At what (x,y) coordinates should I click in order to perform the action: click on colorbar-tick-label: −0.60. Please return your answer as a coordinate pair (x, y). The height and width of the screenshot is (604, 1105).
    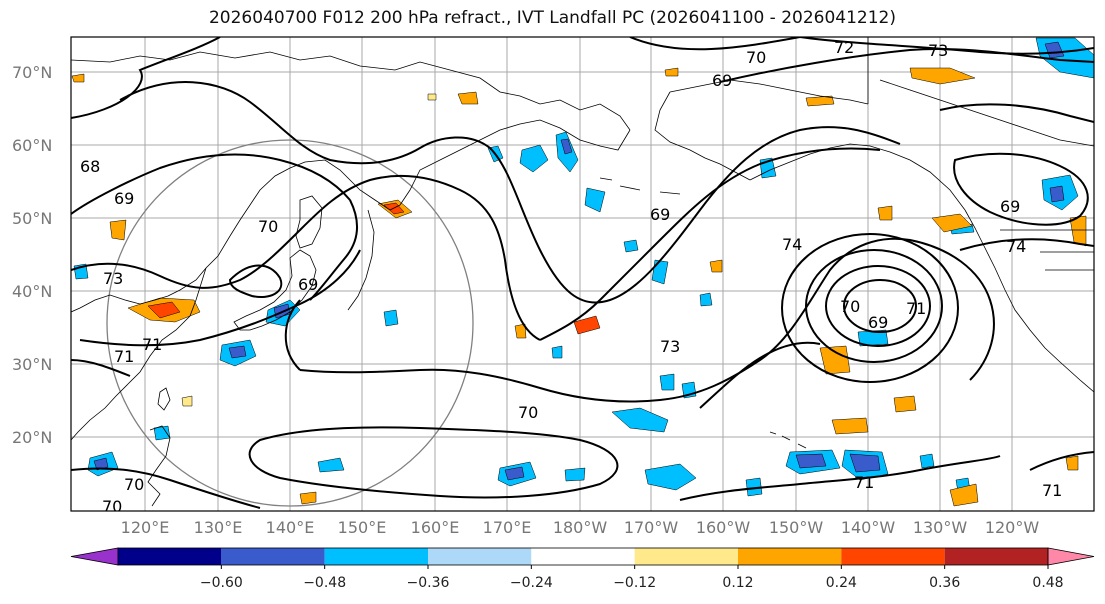
    Looking at the image, I should click on (221, 583).